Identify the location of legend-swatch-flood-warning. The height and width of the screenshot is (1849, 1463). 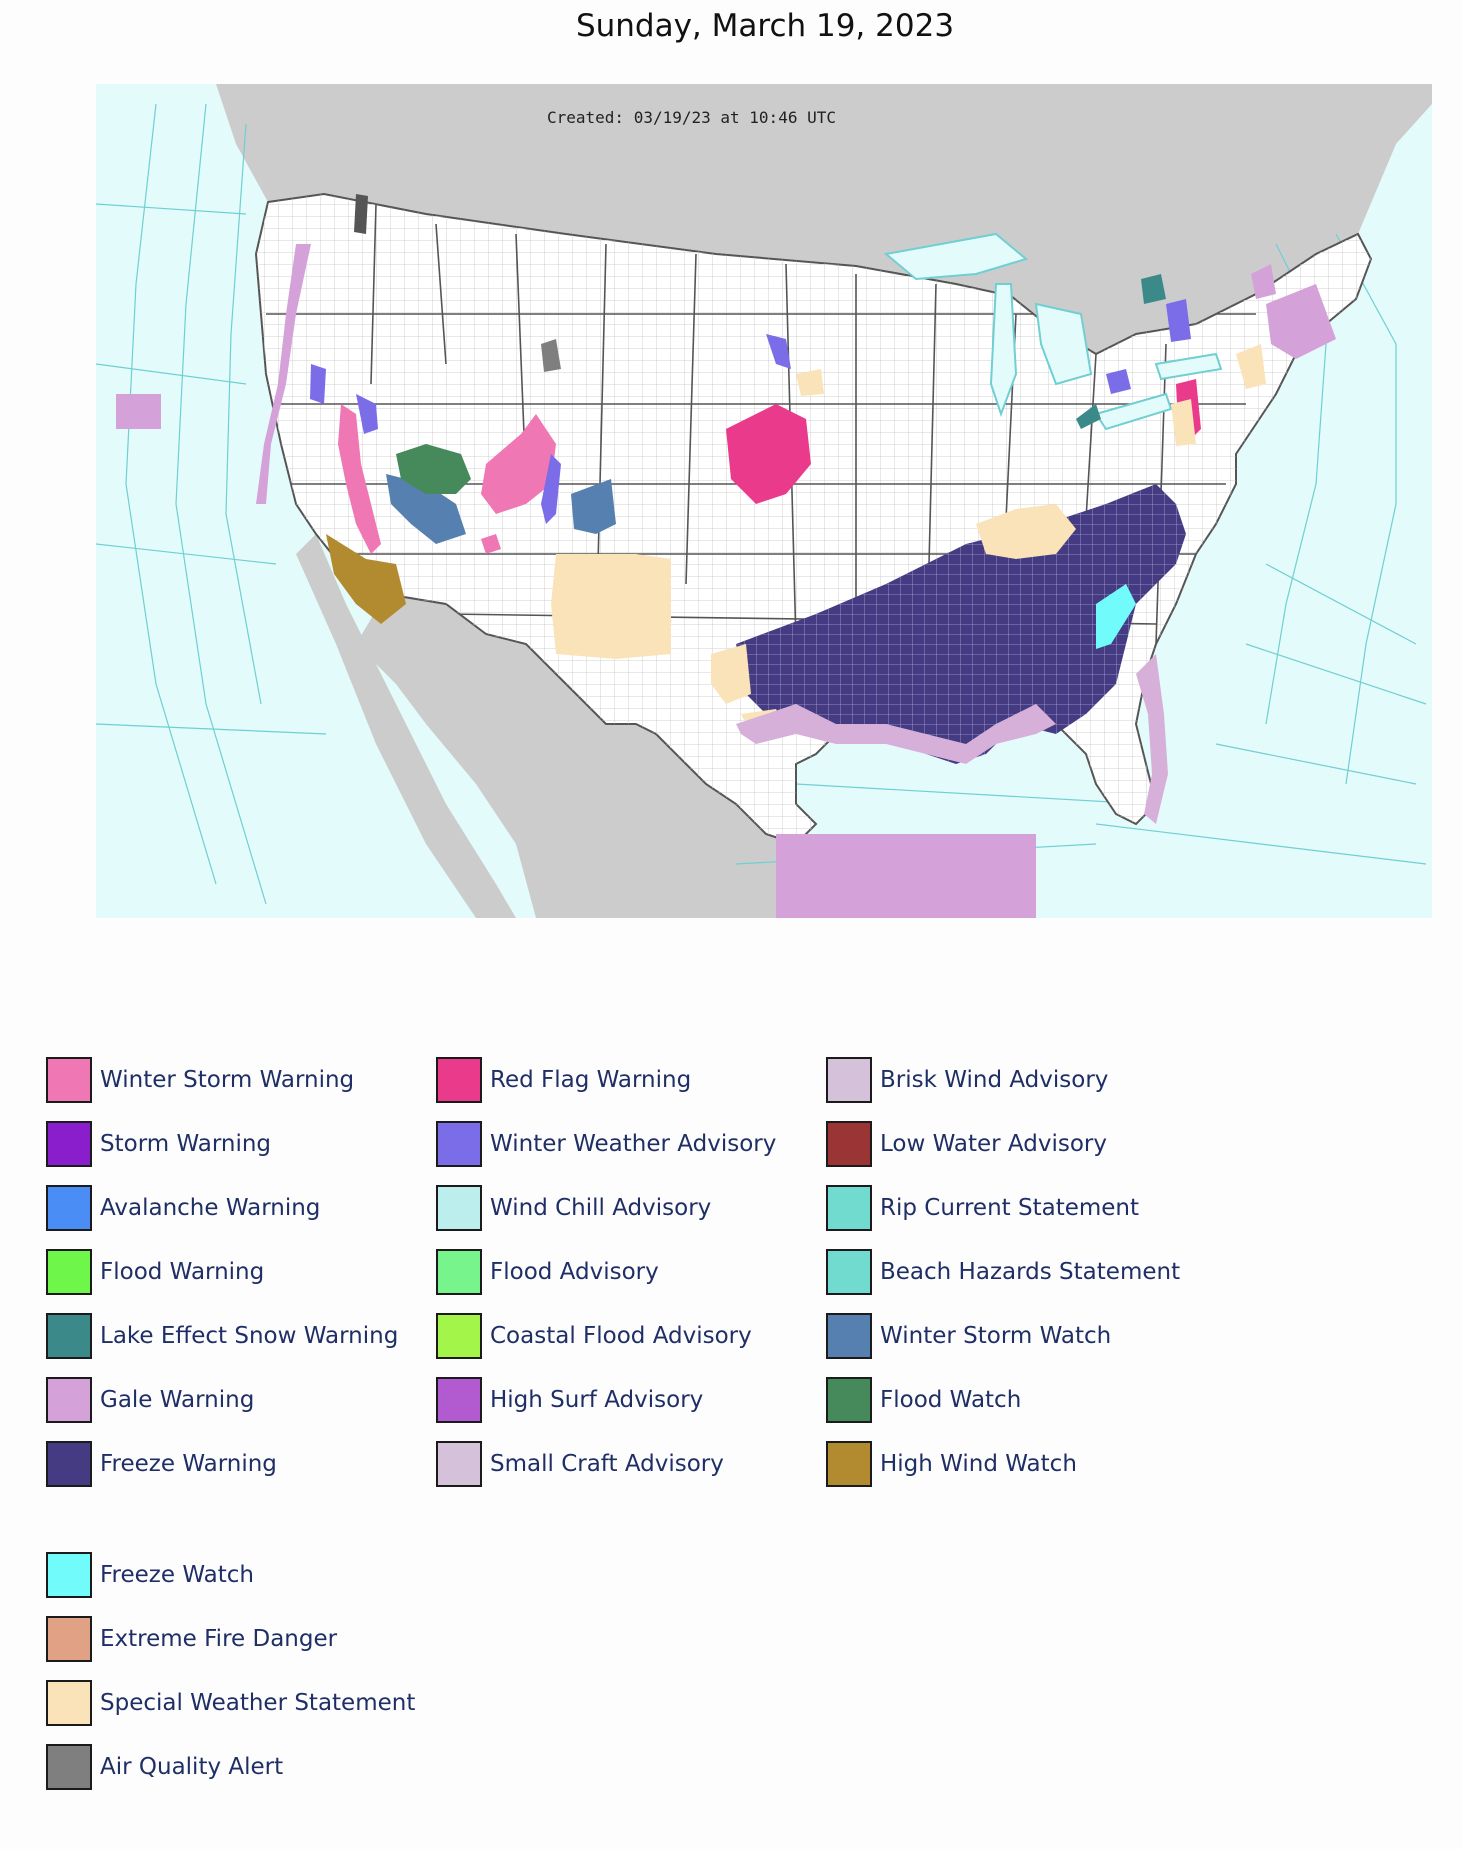
(69, 1272).